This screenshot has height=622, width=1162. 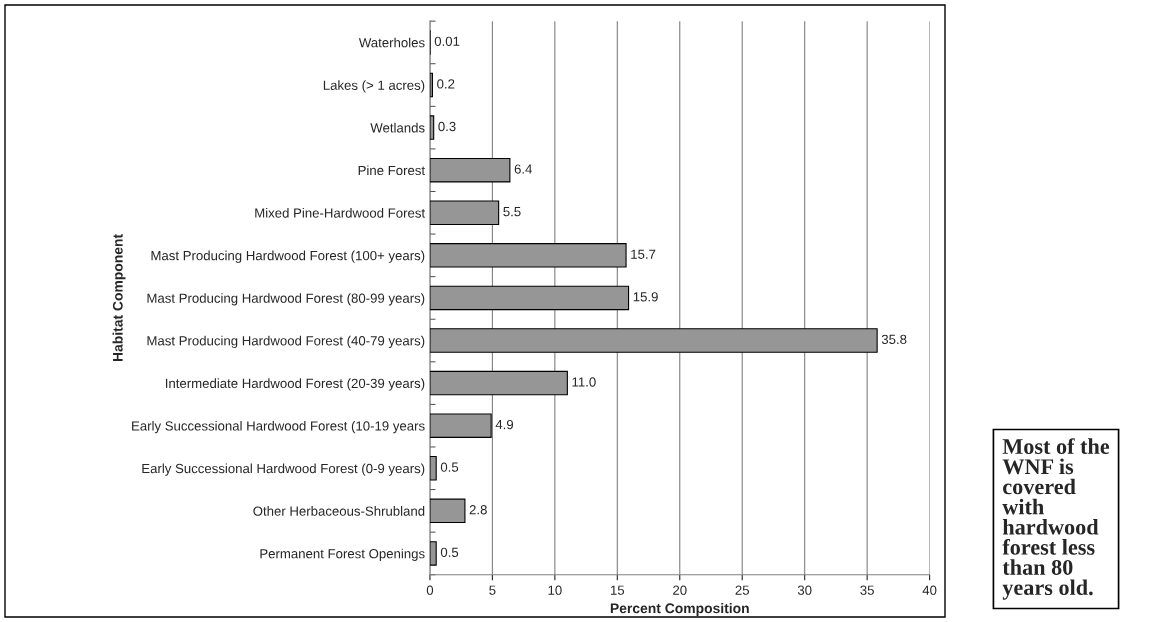 I want to click on y-tick-label: Permanent Forest Openings, so click(x=342, y=554).